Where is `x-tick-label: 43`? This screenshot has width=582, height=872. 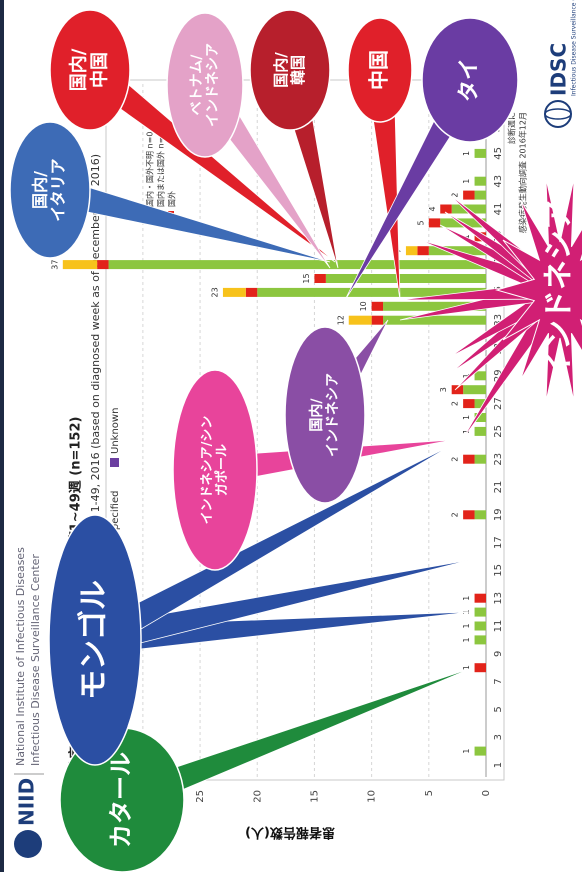 x-tick-label: 43 is located at coordinates (498, 181).